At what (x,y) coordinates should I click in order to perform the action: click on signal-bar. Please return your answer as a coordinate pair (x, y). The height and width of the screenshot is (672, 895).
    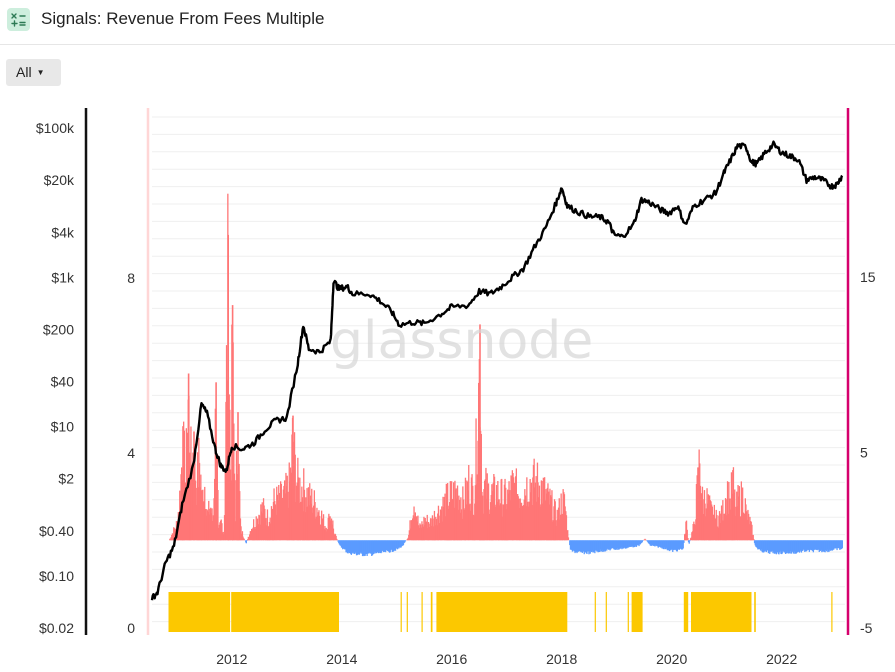
    Looking at the image, I should click on (431, 612).